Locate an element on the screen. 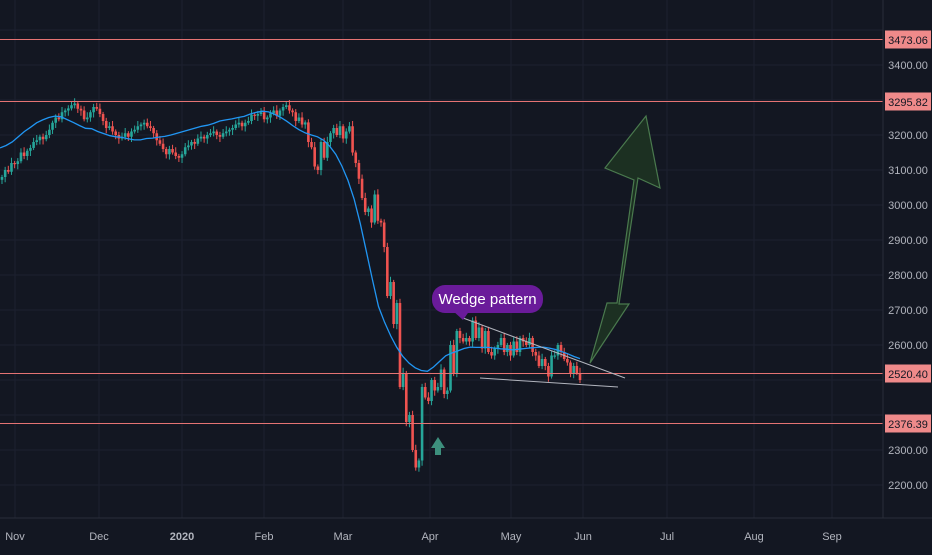  wedge-annotation: Wedge pattern is located at coordinates (487, 302).